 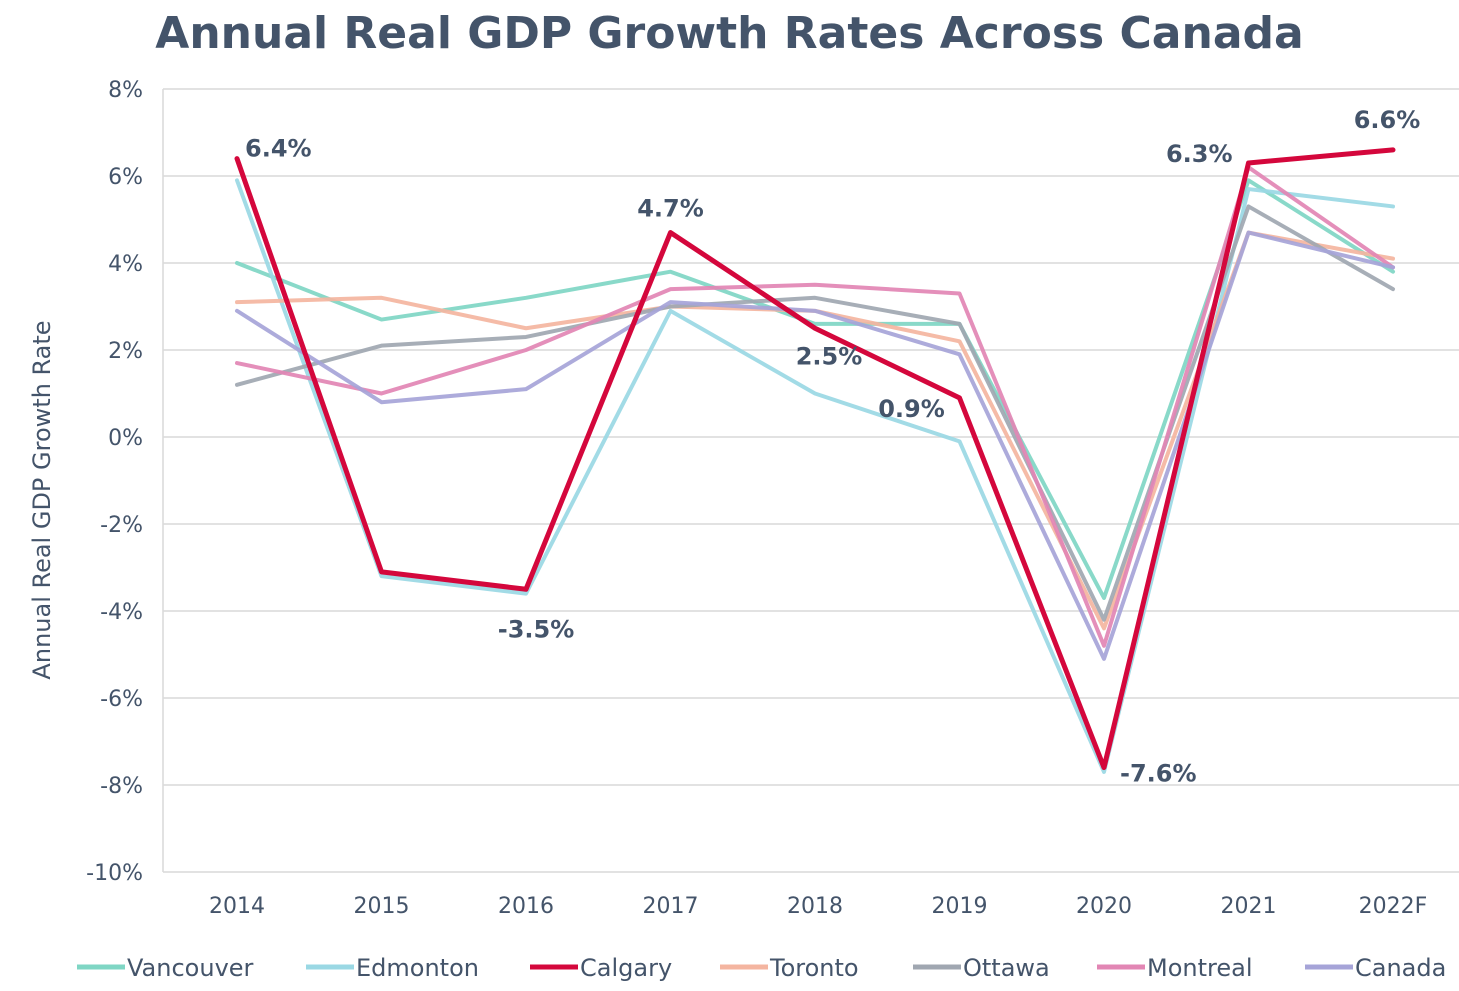 I want to click on legend-label: Canada, so click(x=1400, y=968).